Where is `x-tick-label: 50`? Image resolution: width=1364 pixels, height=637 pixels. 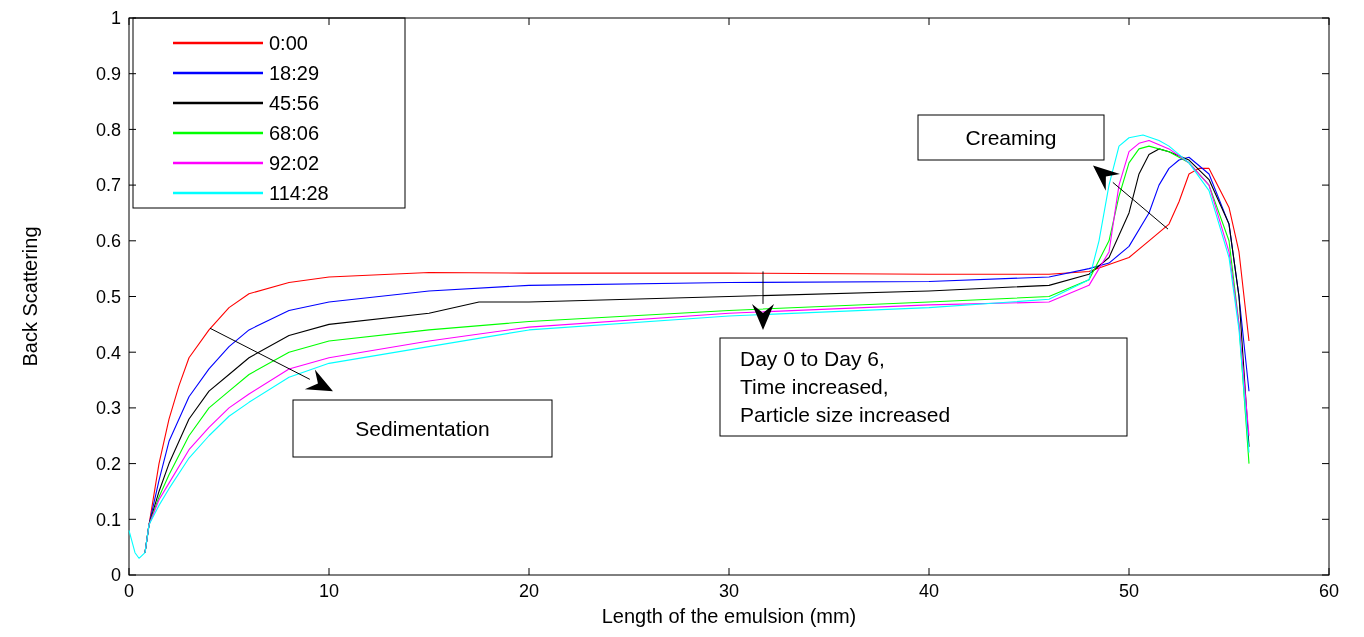 x-tick-label: 50 is located at coordinates (1129, 591).